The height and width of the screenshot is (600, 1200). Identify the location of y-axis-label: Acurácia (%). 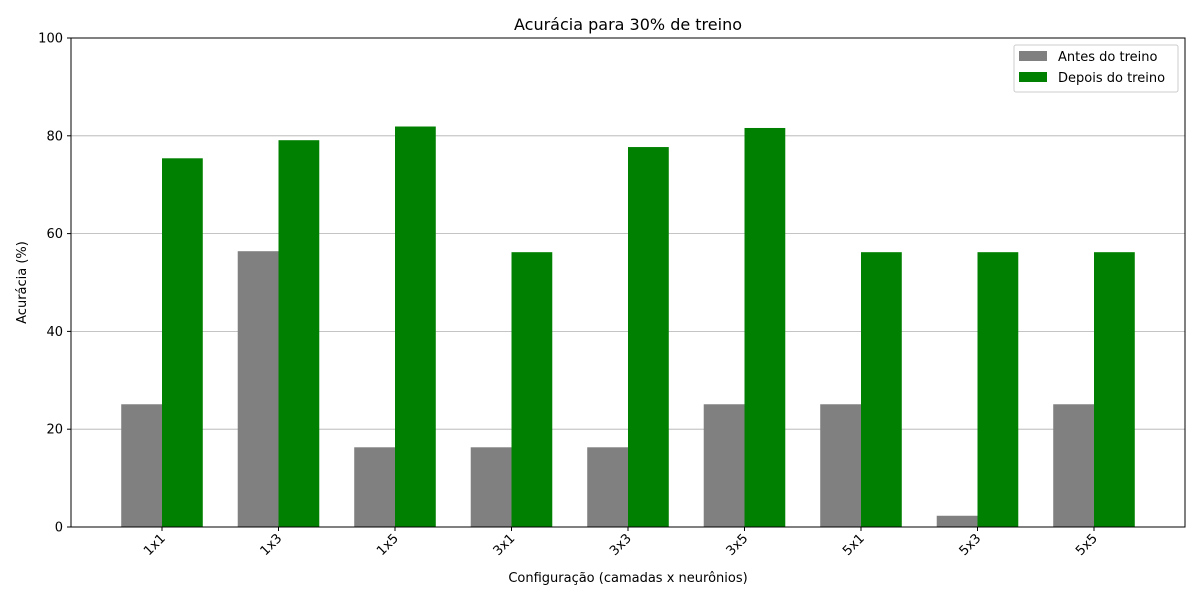
(22, 282).